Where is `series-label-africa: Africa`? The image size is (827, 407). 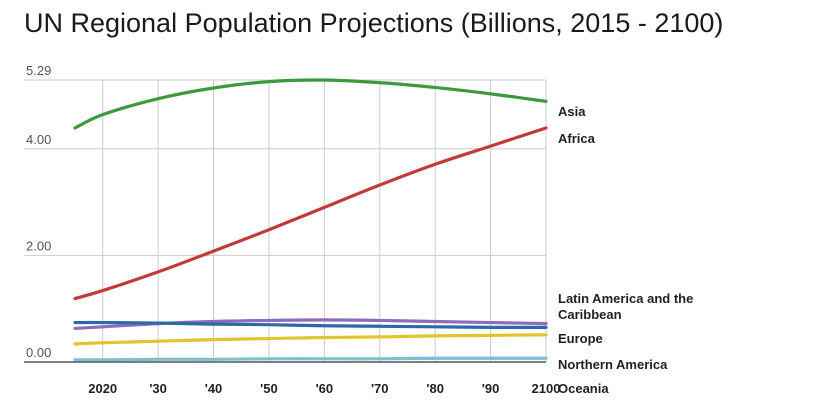
series-label-africa: Africa is located at coordinates (577, 138).